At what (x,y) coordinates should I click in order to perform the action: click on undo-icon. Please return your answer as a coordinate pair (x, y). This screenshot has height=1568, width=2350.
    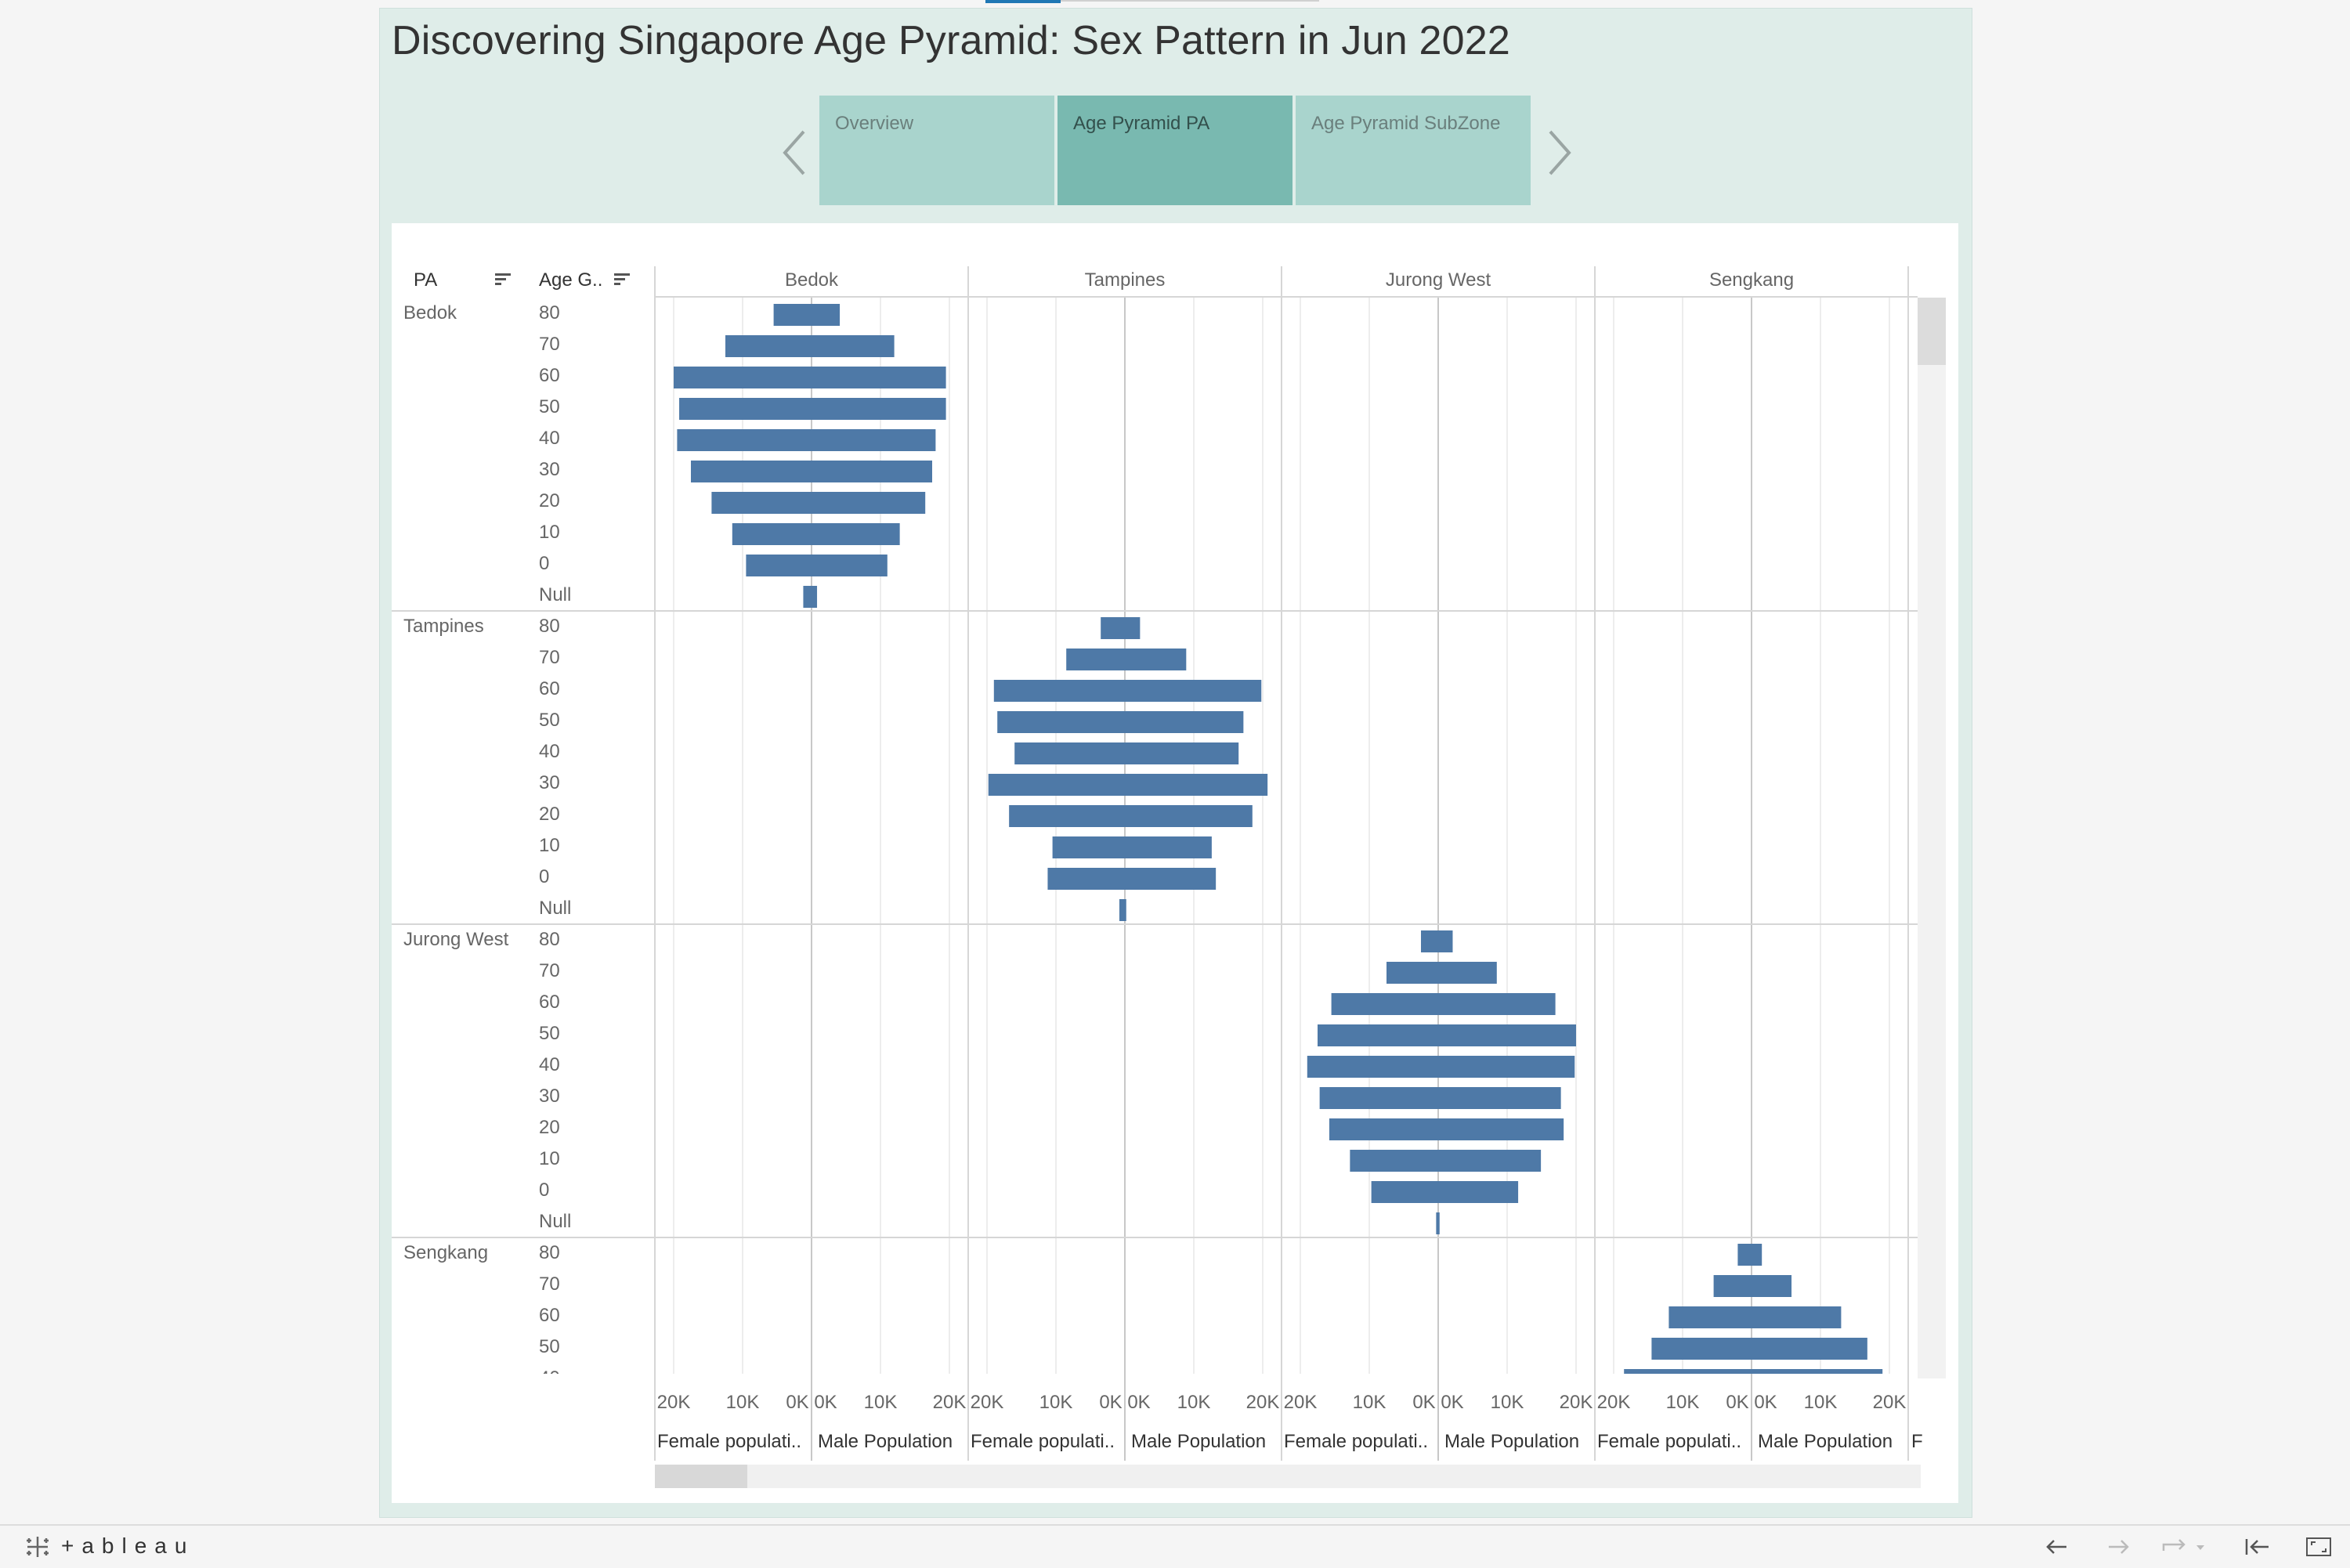
    Looking at the image, I should click on (2057, 1547).